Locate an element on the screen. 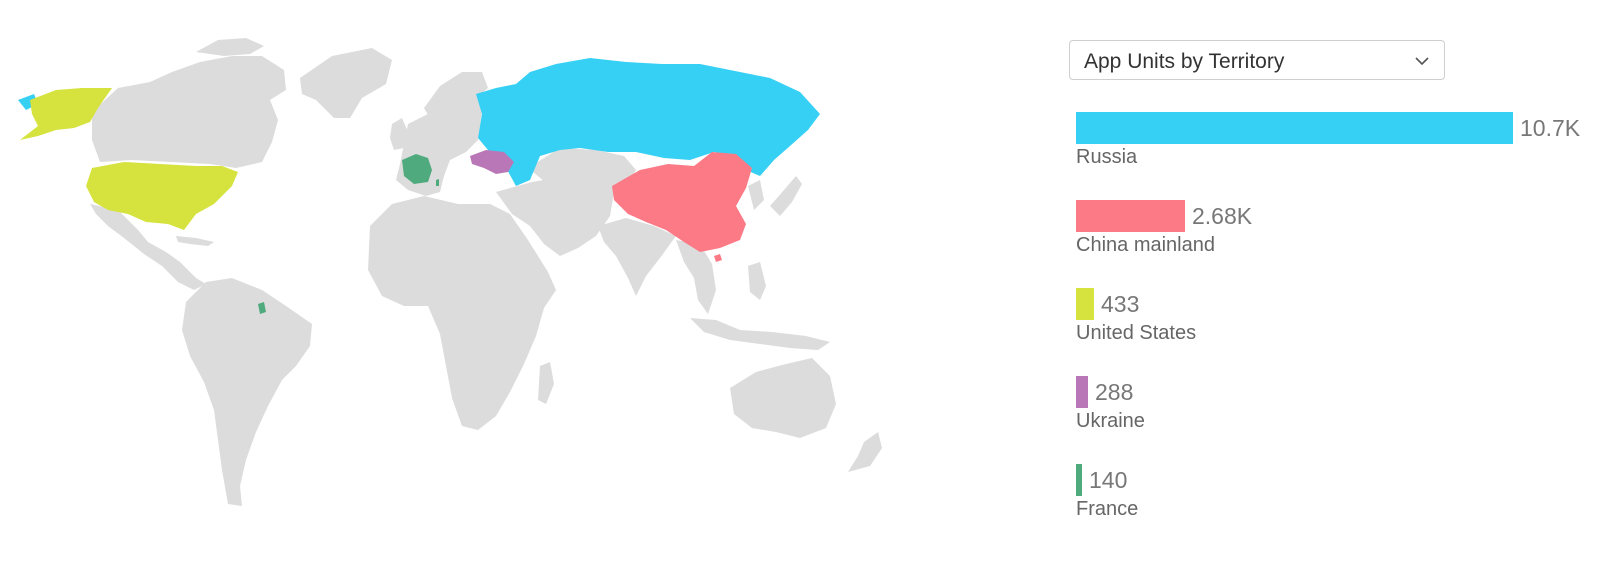  metric-selector-label: App Units by Territory is located at coordinates (1184, 61).